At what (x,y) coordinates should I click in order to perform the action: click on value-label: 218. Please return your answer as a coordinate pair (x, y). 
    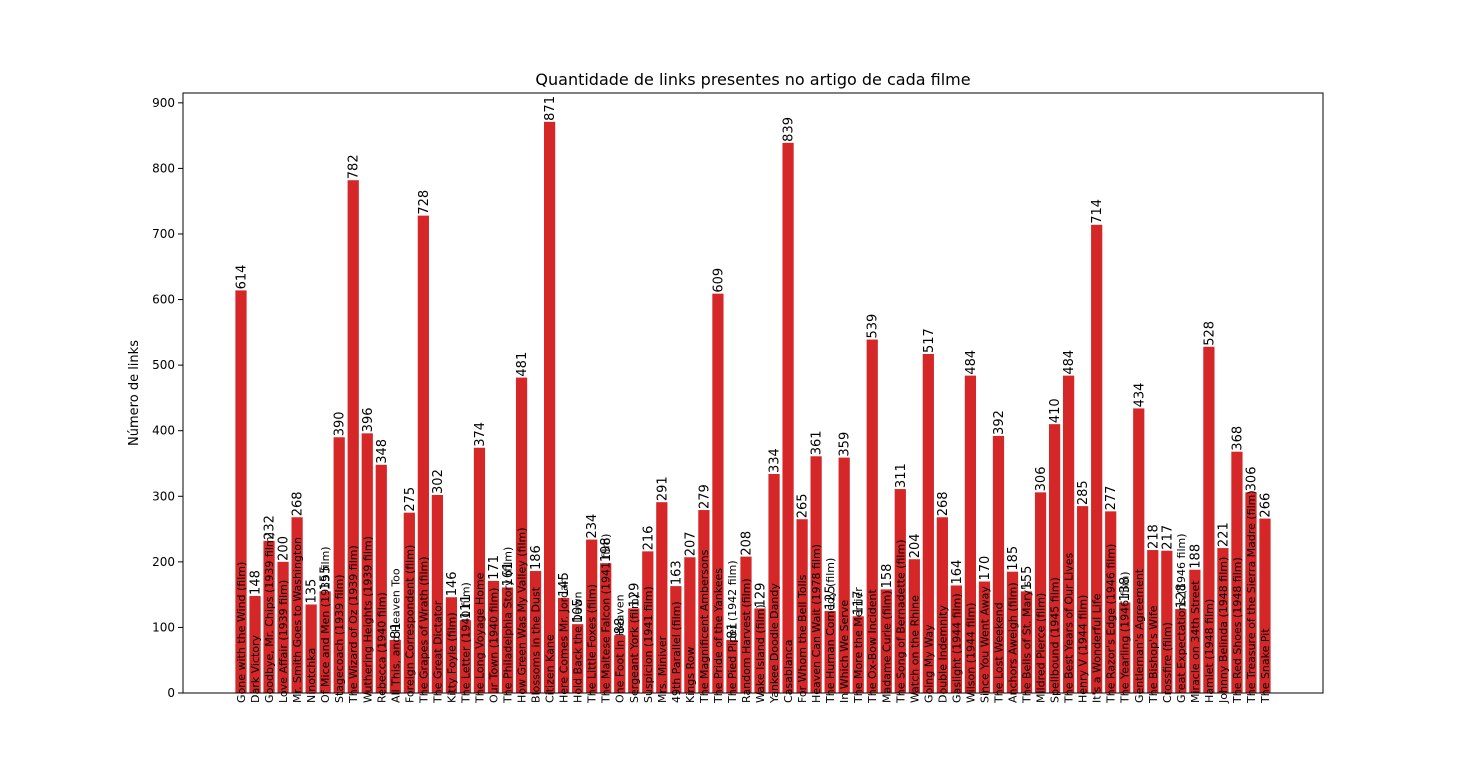
    Looking at the image, I should click on (1153, 536).